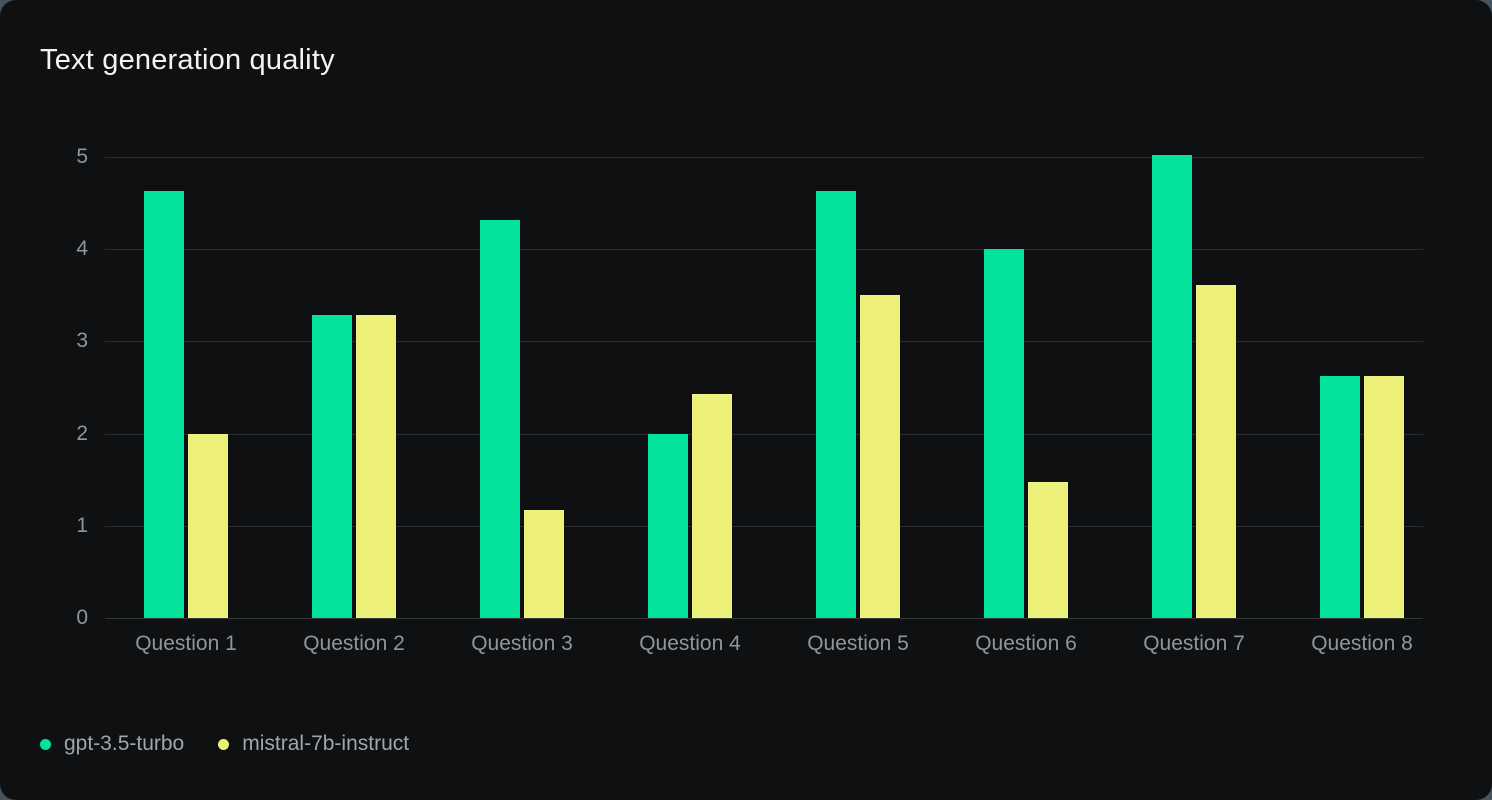 The height and width of the screenshot is (800, 1492). Describe the element at coordinates (82, 341) in the screenshot. I see `y-axis-tick-label: 3` at that location.